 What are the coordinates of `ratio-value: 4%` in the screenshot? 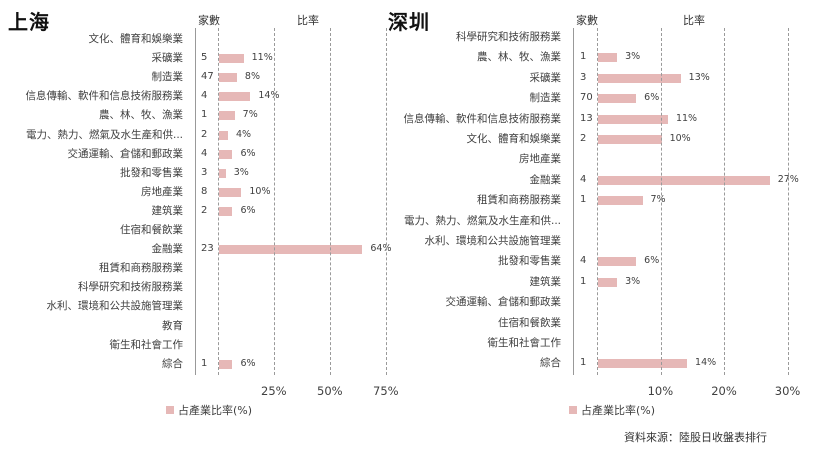 It's located at (243, 134).